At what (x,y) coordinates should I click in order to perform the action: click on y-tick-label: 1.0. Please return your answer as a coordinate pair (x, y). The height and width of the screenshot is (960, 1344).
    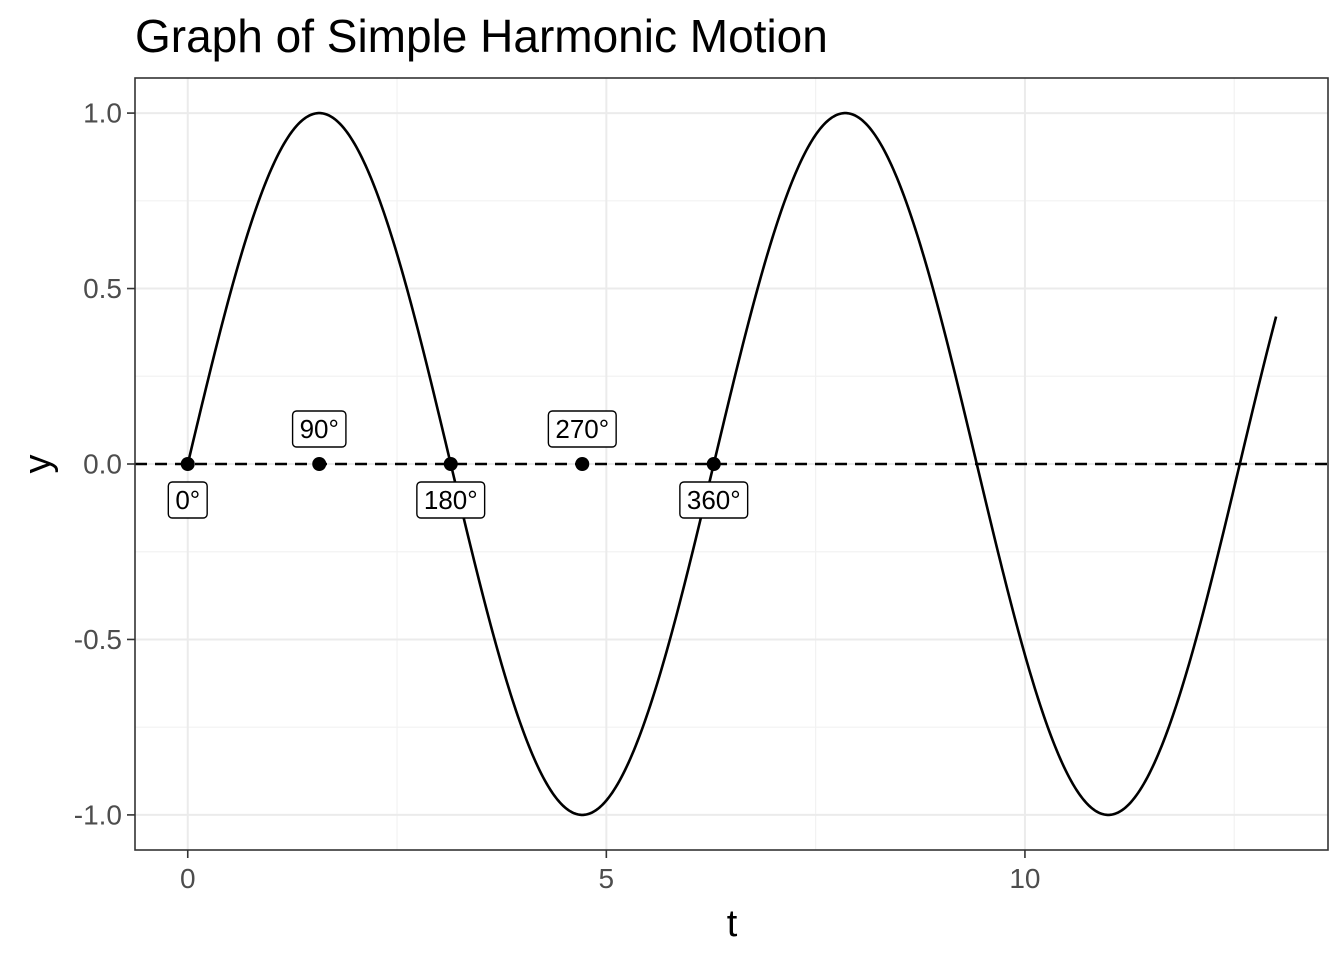
    Looking at the image, I should click on (102, 113).